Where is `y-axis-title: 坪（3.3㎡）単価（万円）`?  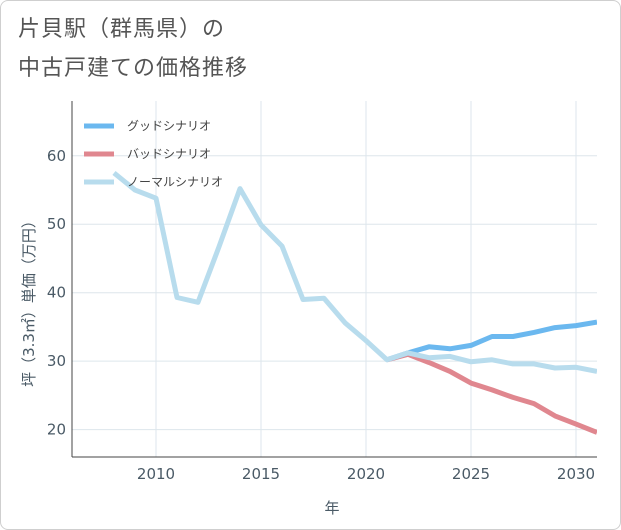 y-axis-title: 坪（3.3㎡）単価（万円） is located at coordinates (29, 300).